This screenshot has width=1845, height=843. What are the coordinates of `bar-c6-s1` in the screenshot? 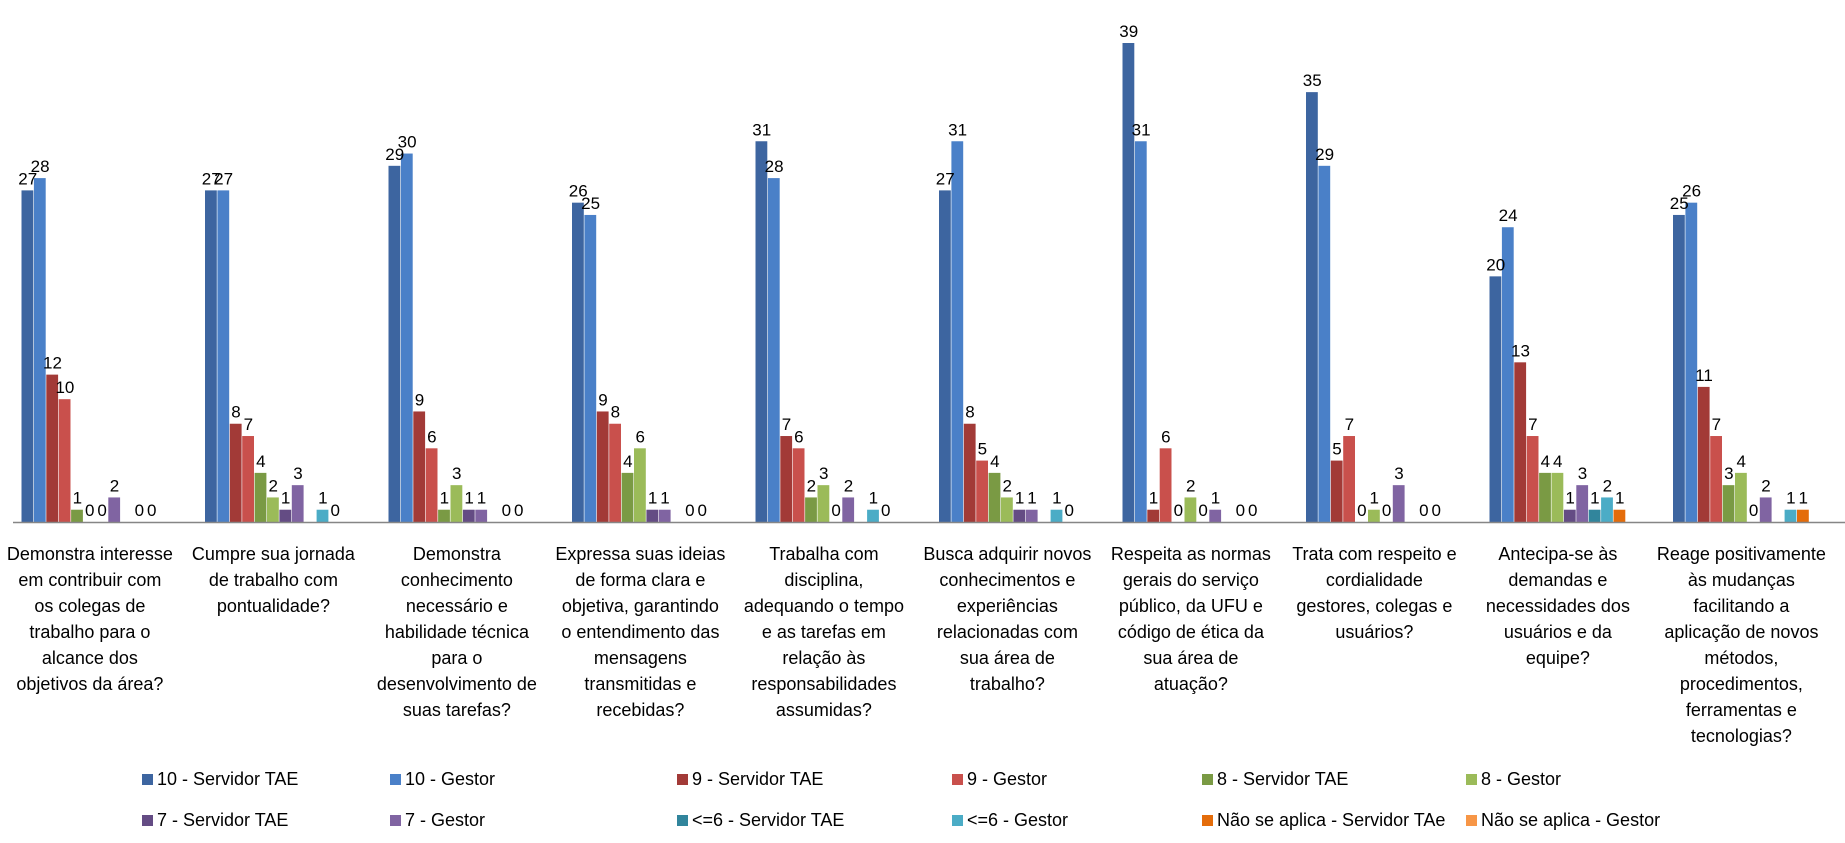 It's located at (1140, 331).